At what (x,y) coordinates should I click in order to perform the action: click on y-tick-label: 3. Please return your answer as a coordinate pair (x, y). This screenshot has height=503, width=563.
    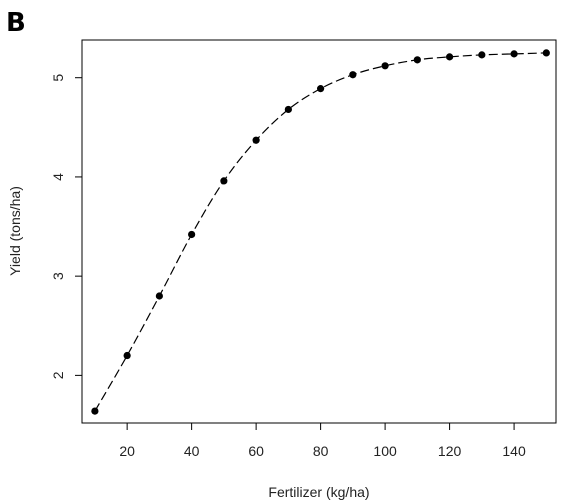
    Looking at the image, I should click on (58, 276).